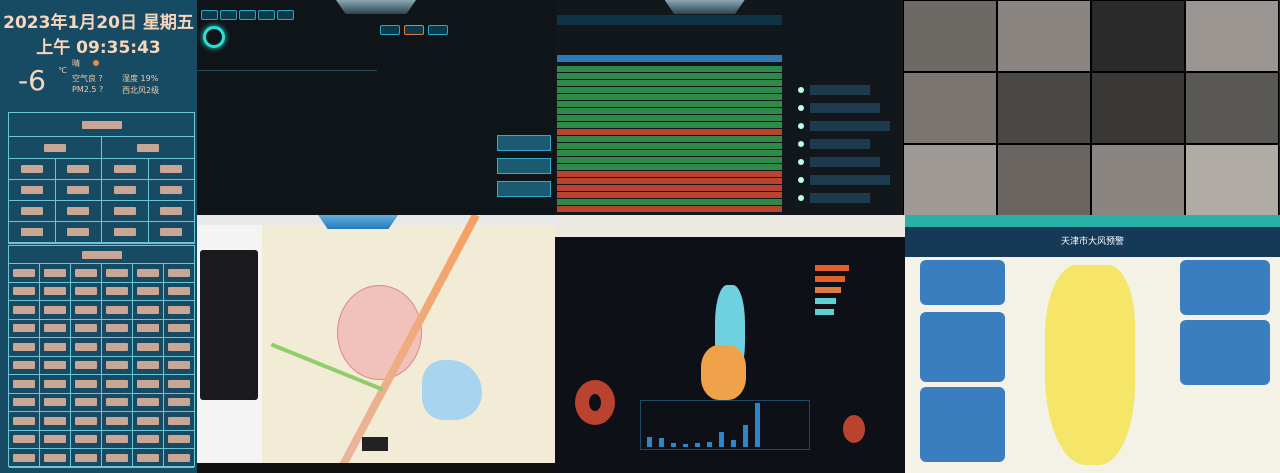 This screenshot has height=473, width=1280. I want to click on map-popup, so click(375, 444).